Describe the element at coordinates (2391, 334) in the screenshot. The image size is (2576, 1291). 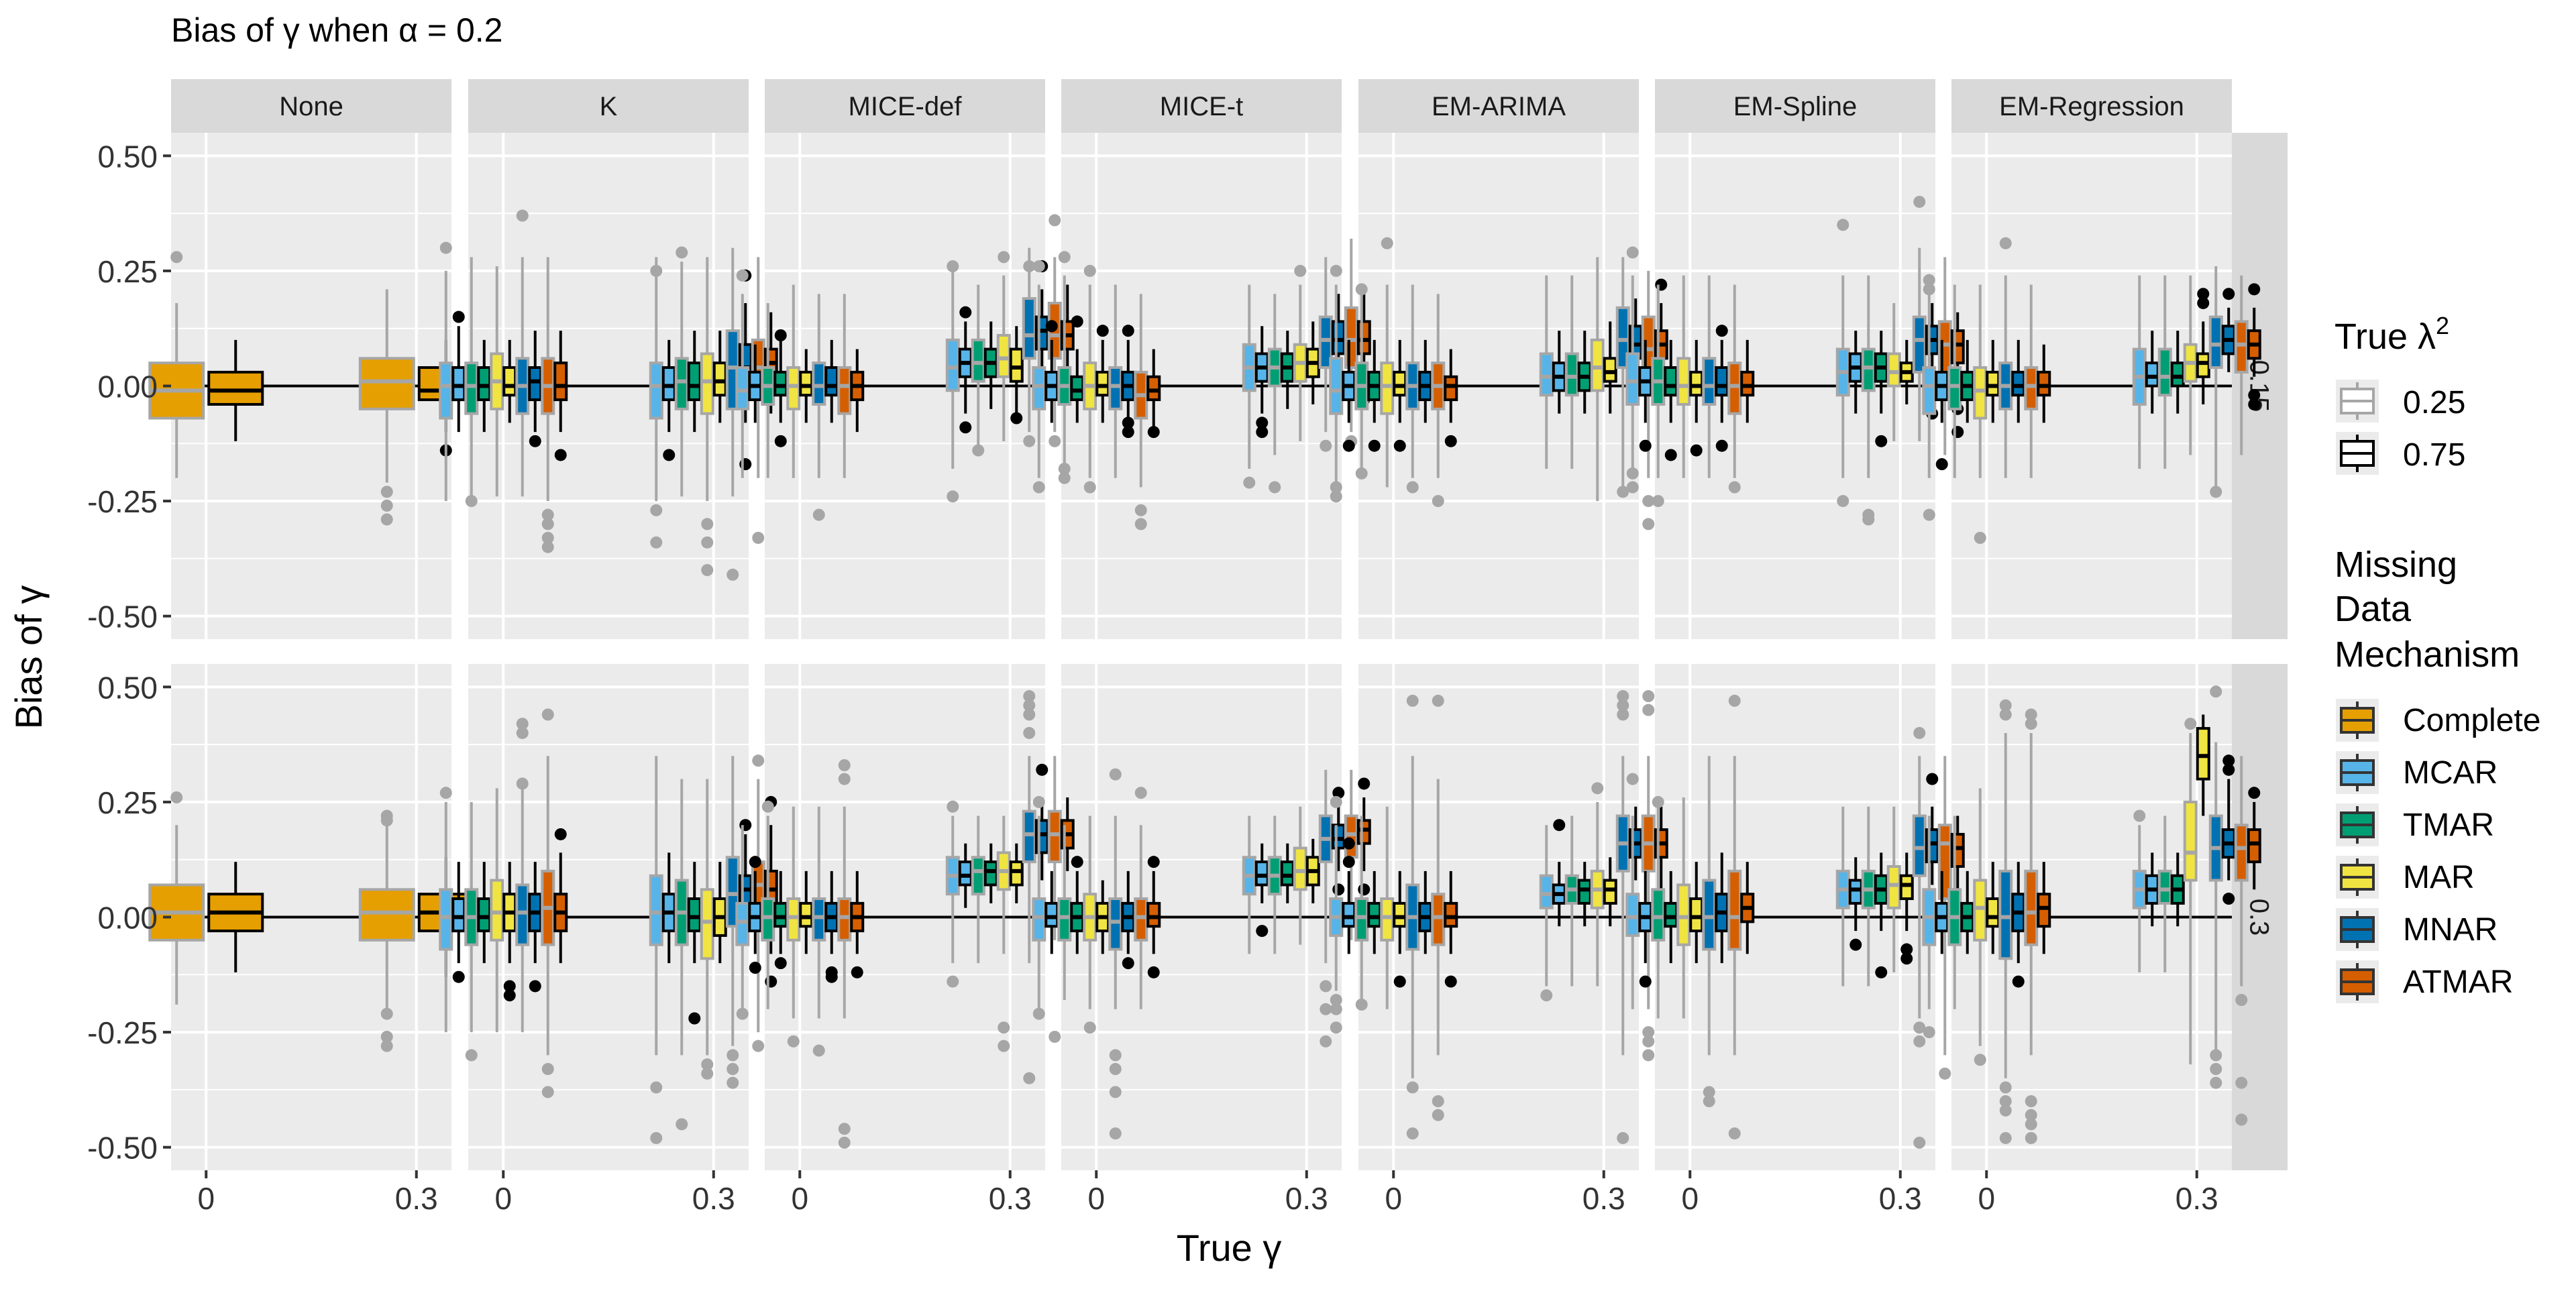
I see `legend-lambda-title: True λ2` at that location.